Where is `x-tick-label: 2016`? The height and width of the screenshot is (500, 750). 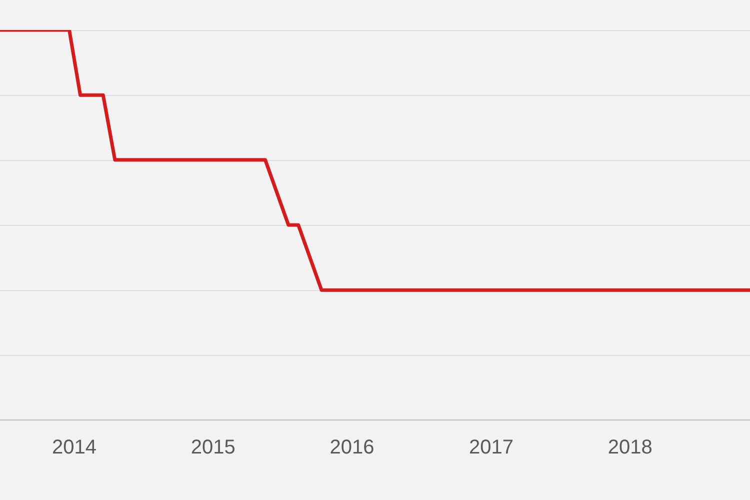
x-tick-label: 2016 is located at coordinates (352, 447).